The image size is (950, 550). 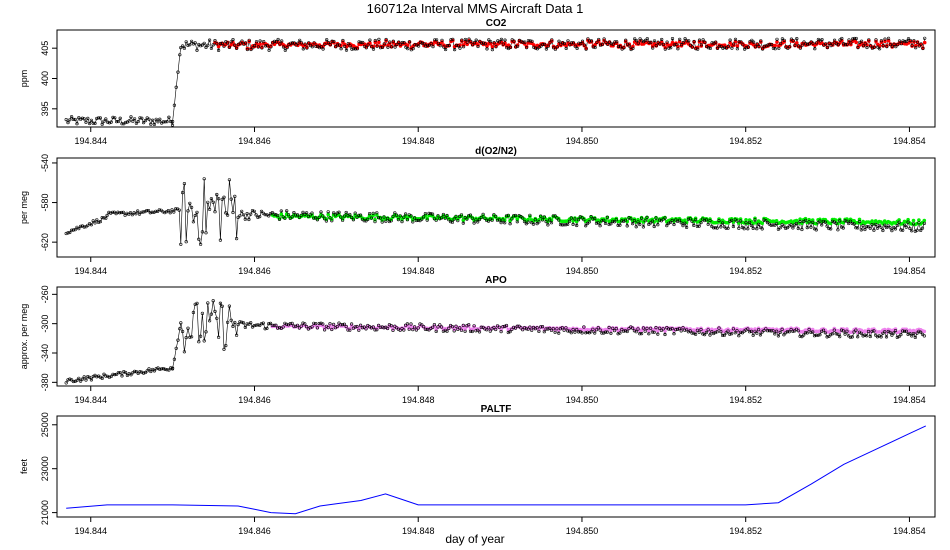 What do you see at coordinates (496, 409) in the screenshot?
I see `panel-title: PALTF` at bounding box center [496, 409].